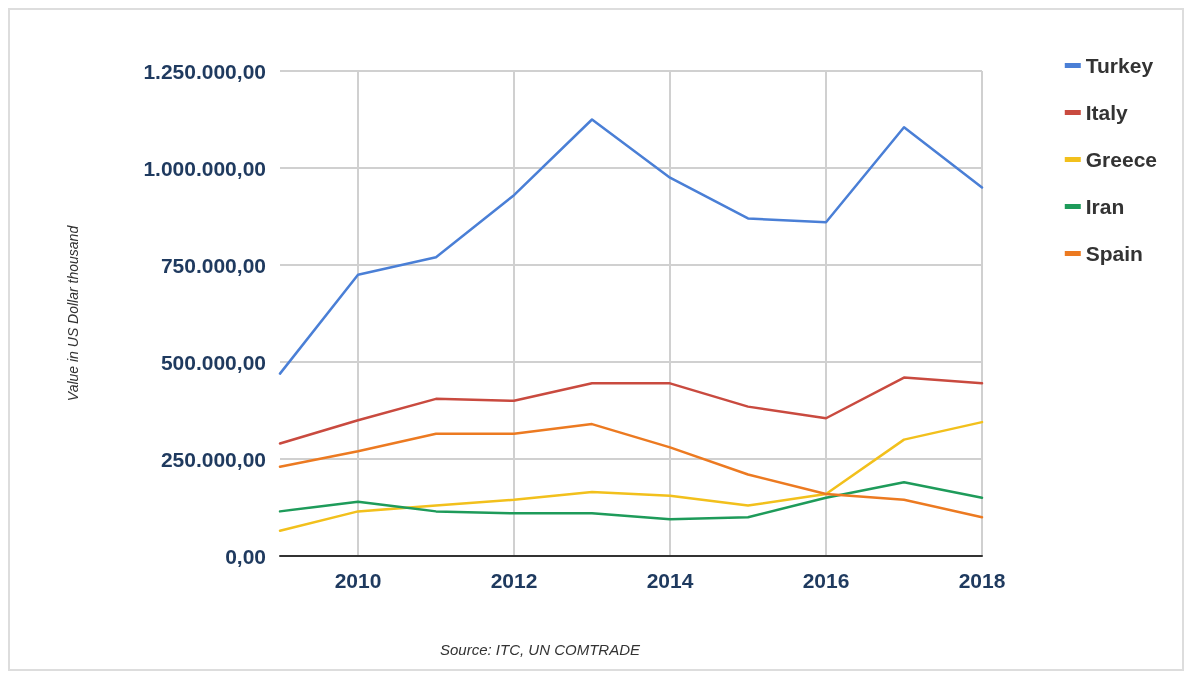 Image resolution: width=1192 pixels, height=679 pixels. Describe the element at coordinates (245, 556) in the screenshot. I see `y-tick-label: 0,00` at that location.